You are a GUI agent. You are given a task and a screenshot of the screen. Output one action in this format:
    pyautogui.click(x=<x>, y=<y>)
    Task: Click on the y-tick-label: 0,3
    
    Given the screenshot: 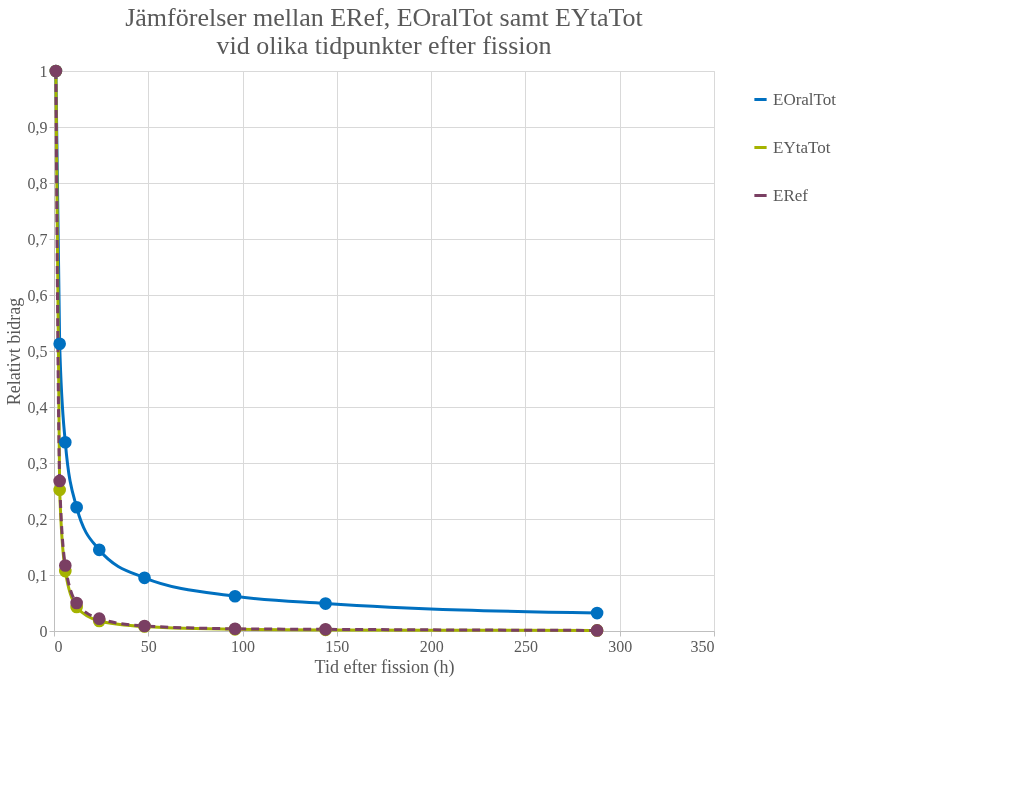 What is the action you would take?
    pyautogui.click(x=37, y=463)
    